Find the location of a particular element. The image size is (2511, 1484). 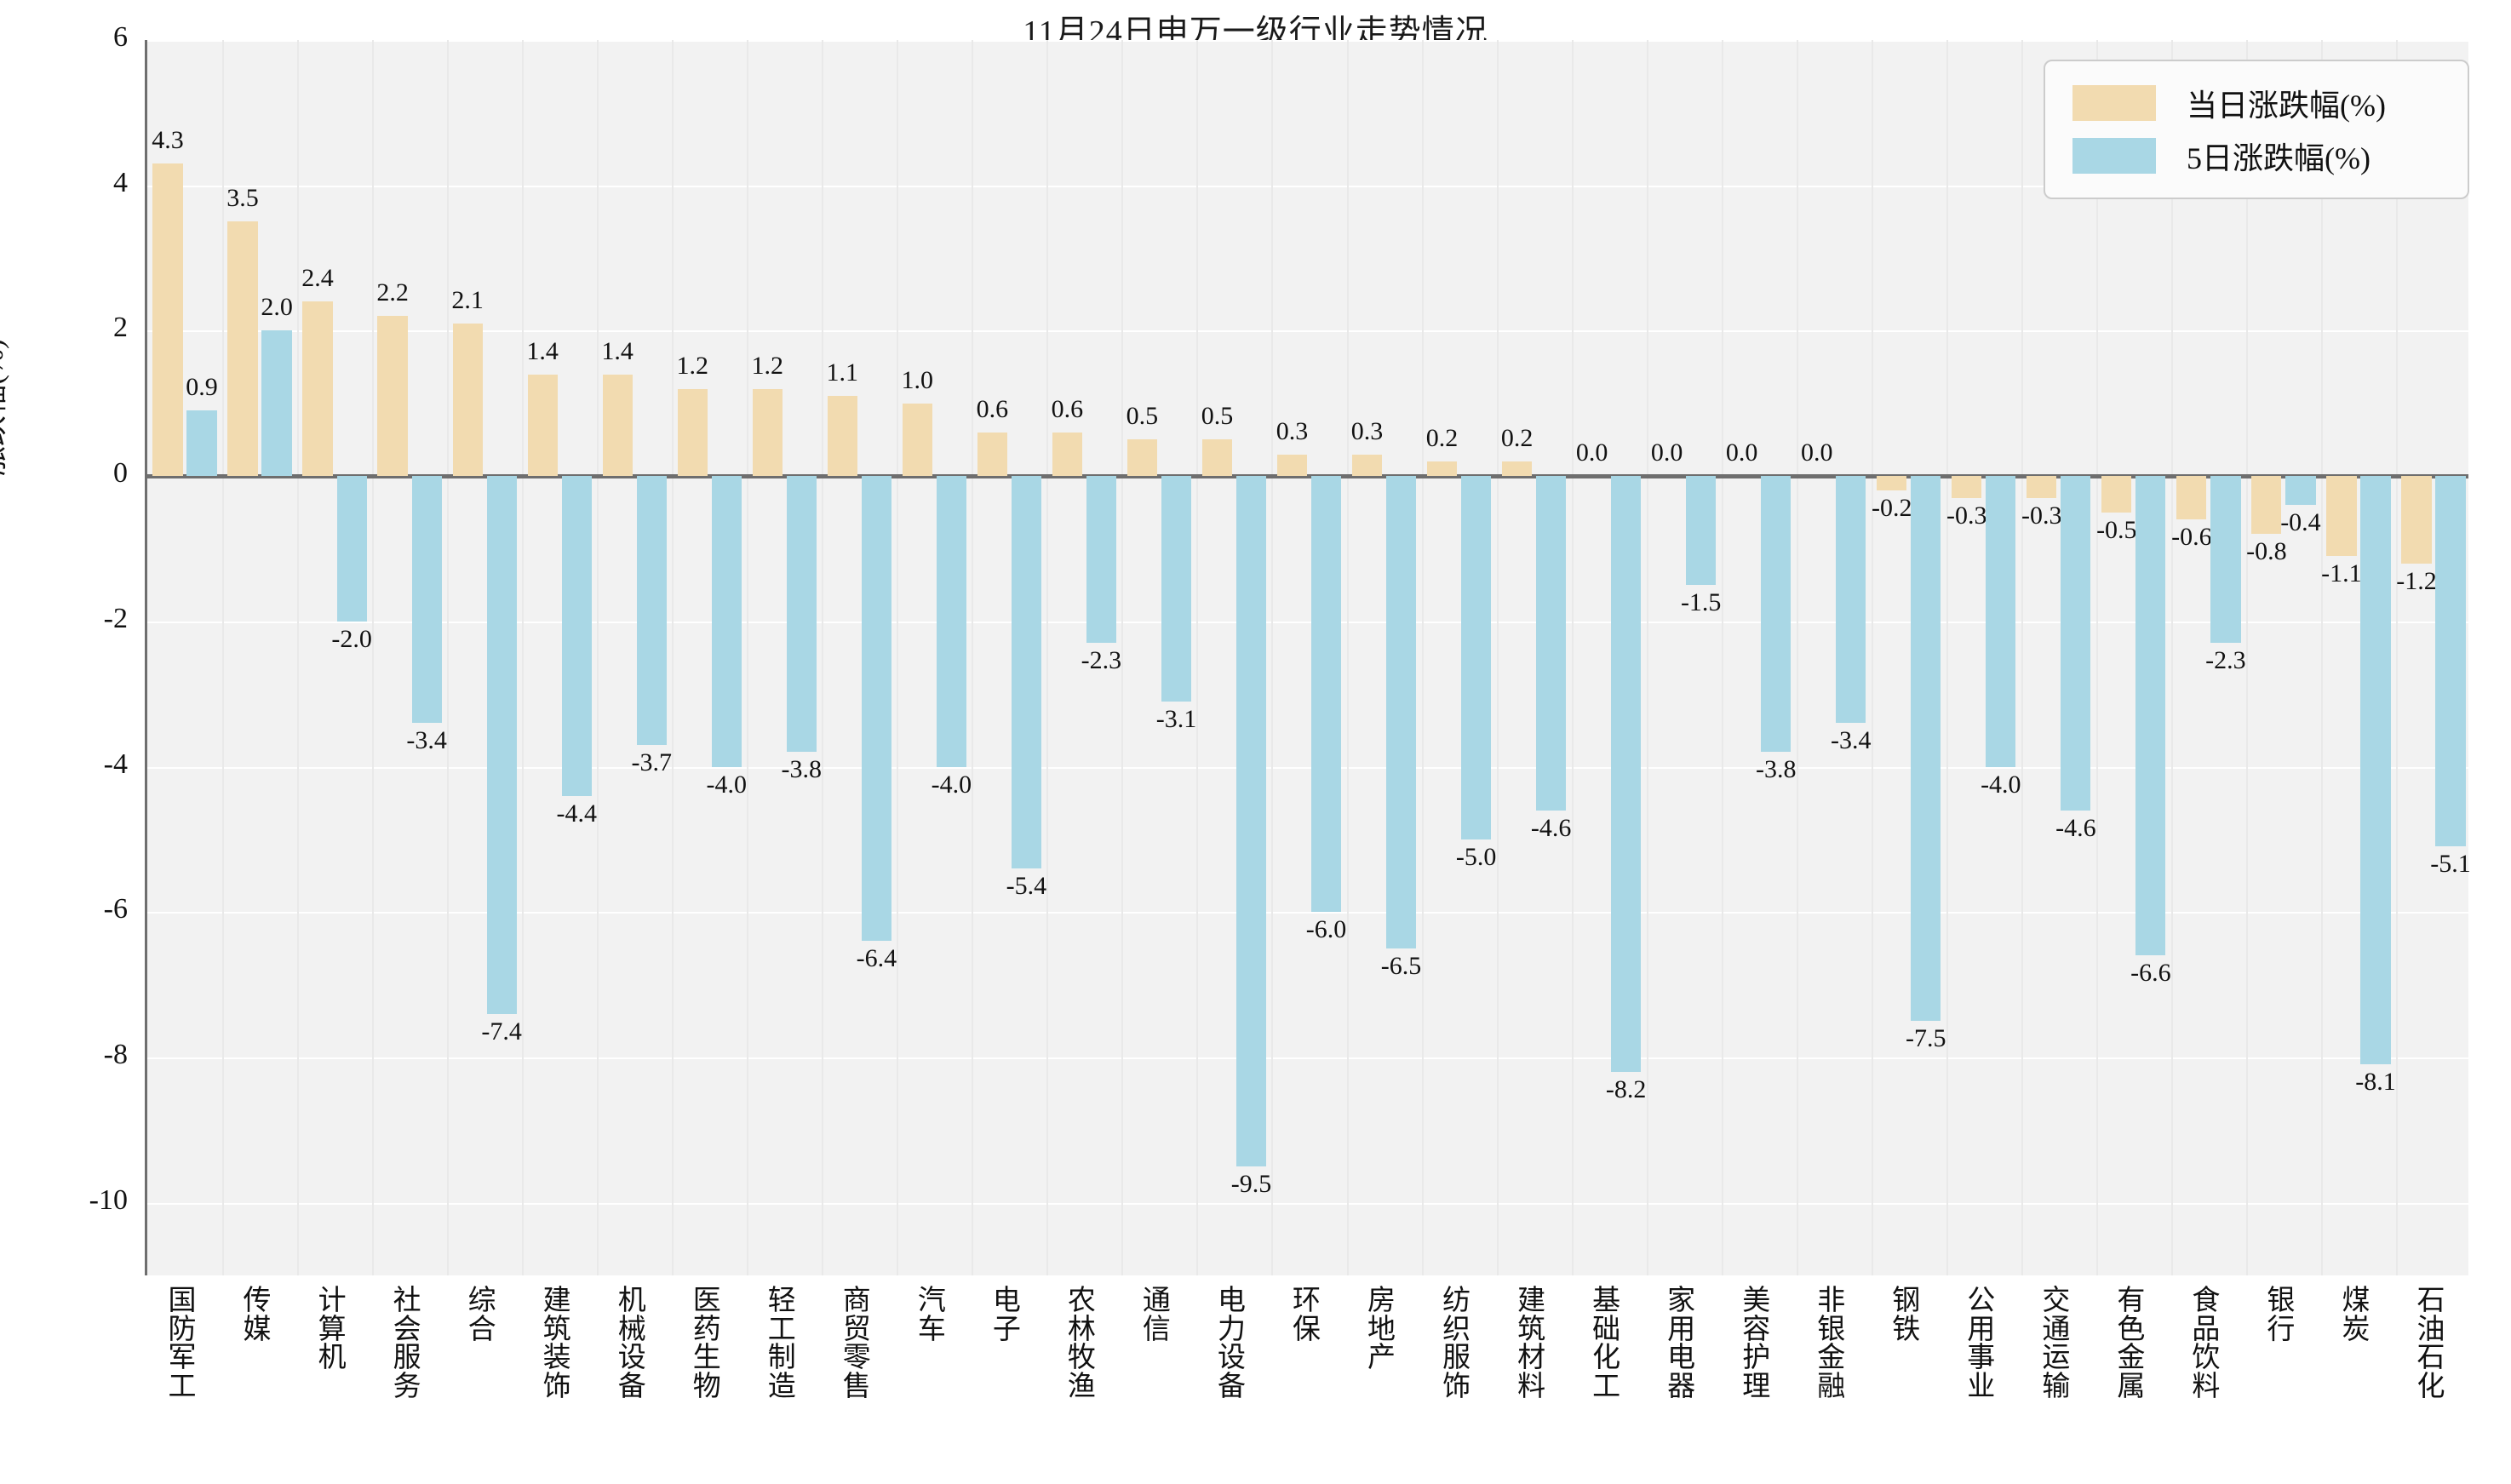

bar-value-label: 0.2 is located at coordinates (1442, 438).